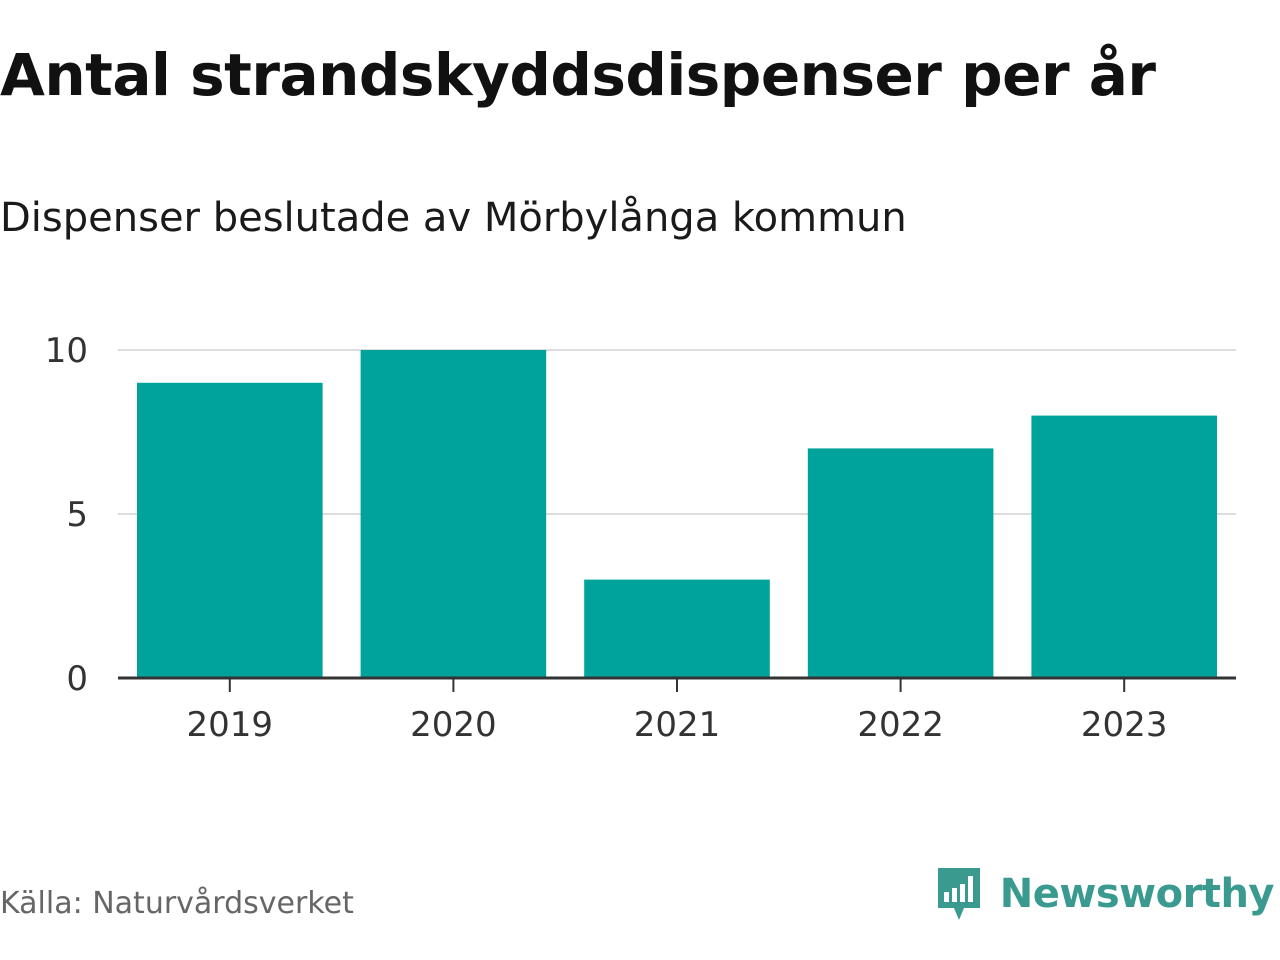 This screenshot has width=1280, height=960. I want to click on chart-subtitle: Dispenser beslutade av Mörbylånga kommun, so click(453, 218).